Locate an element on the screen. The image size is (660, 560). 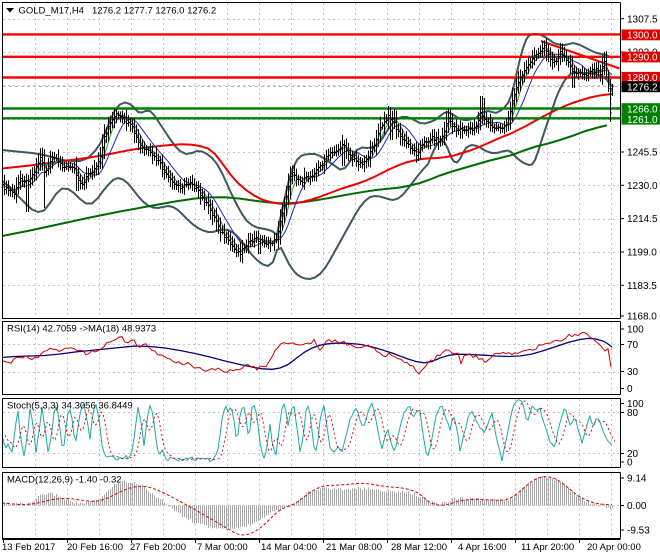
svg-text: 4 Apr 16:00 is located at coordinates (482, 547).